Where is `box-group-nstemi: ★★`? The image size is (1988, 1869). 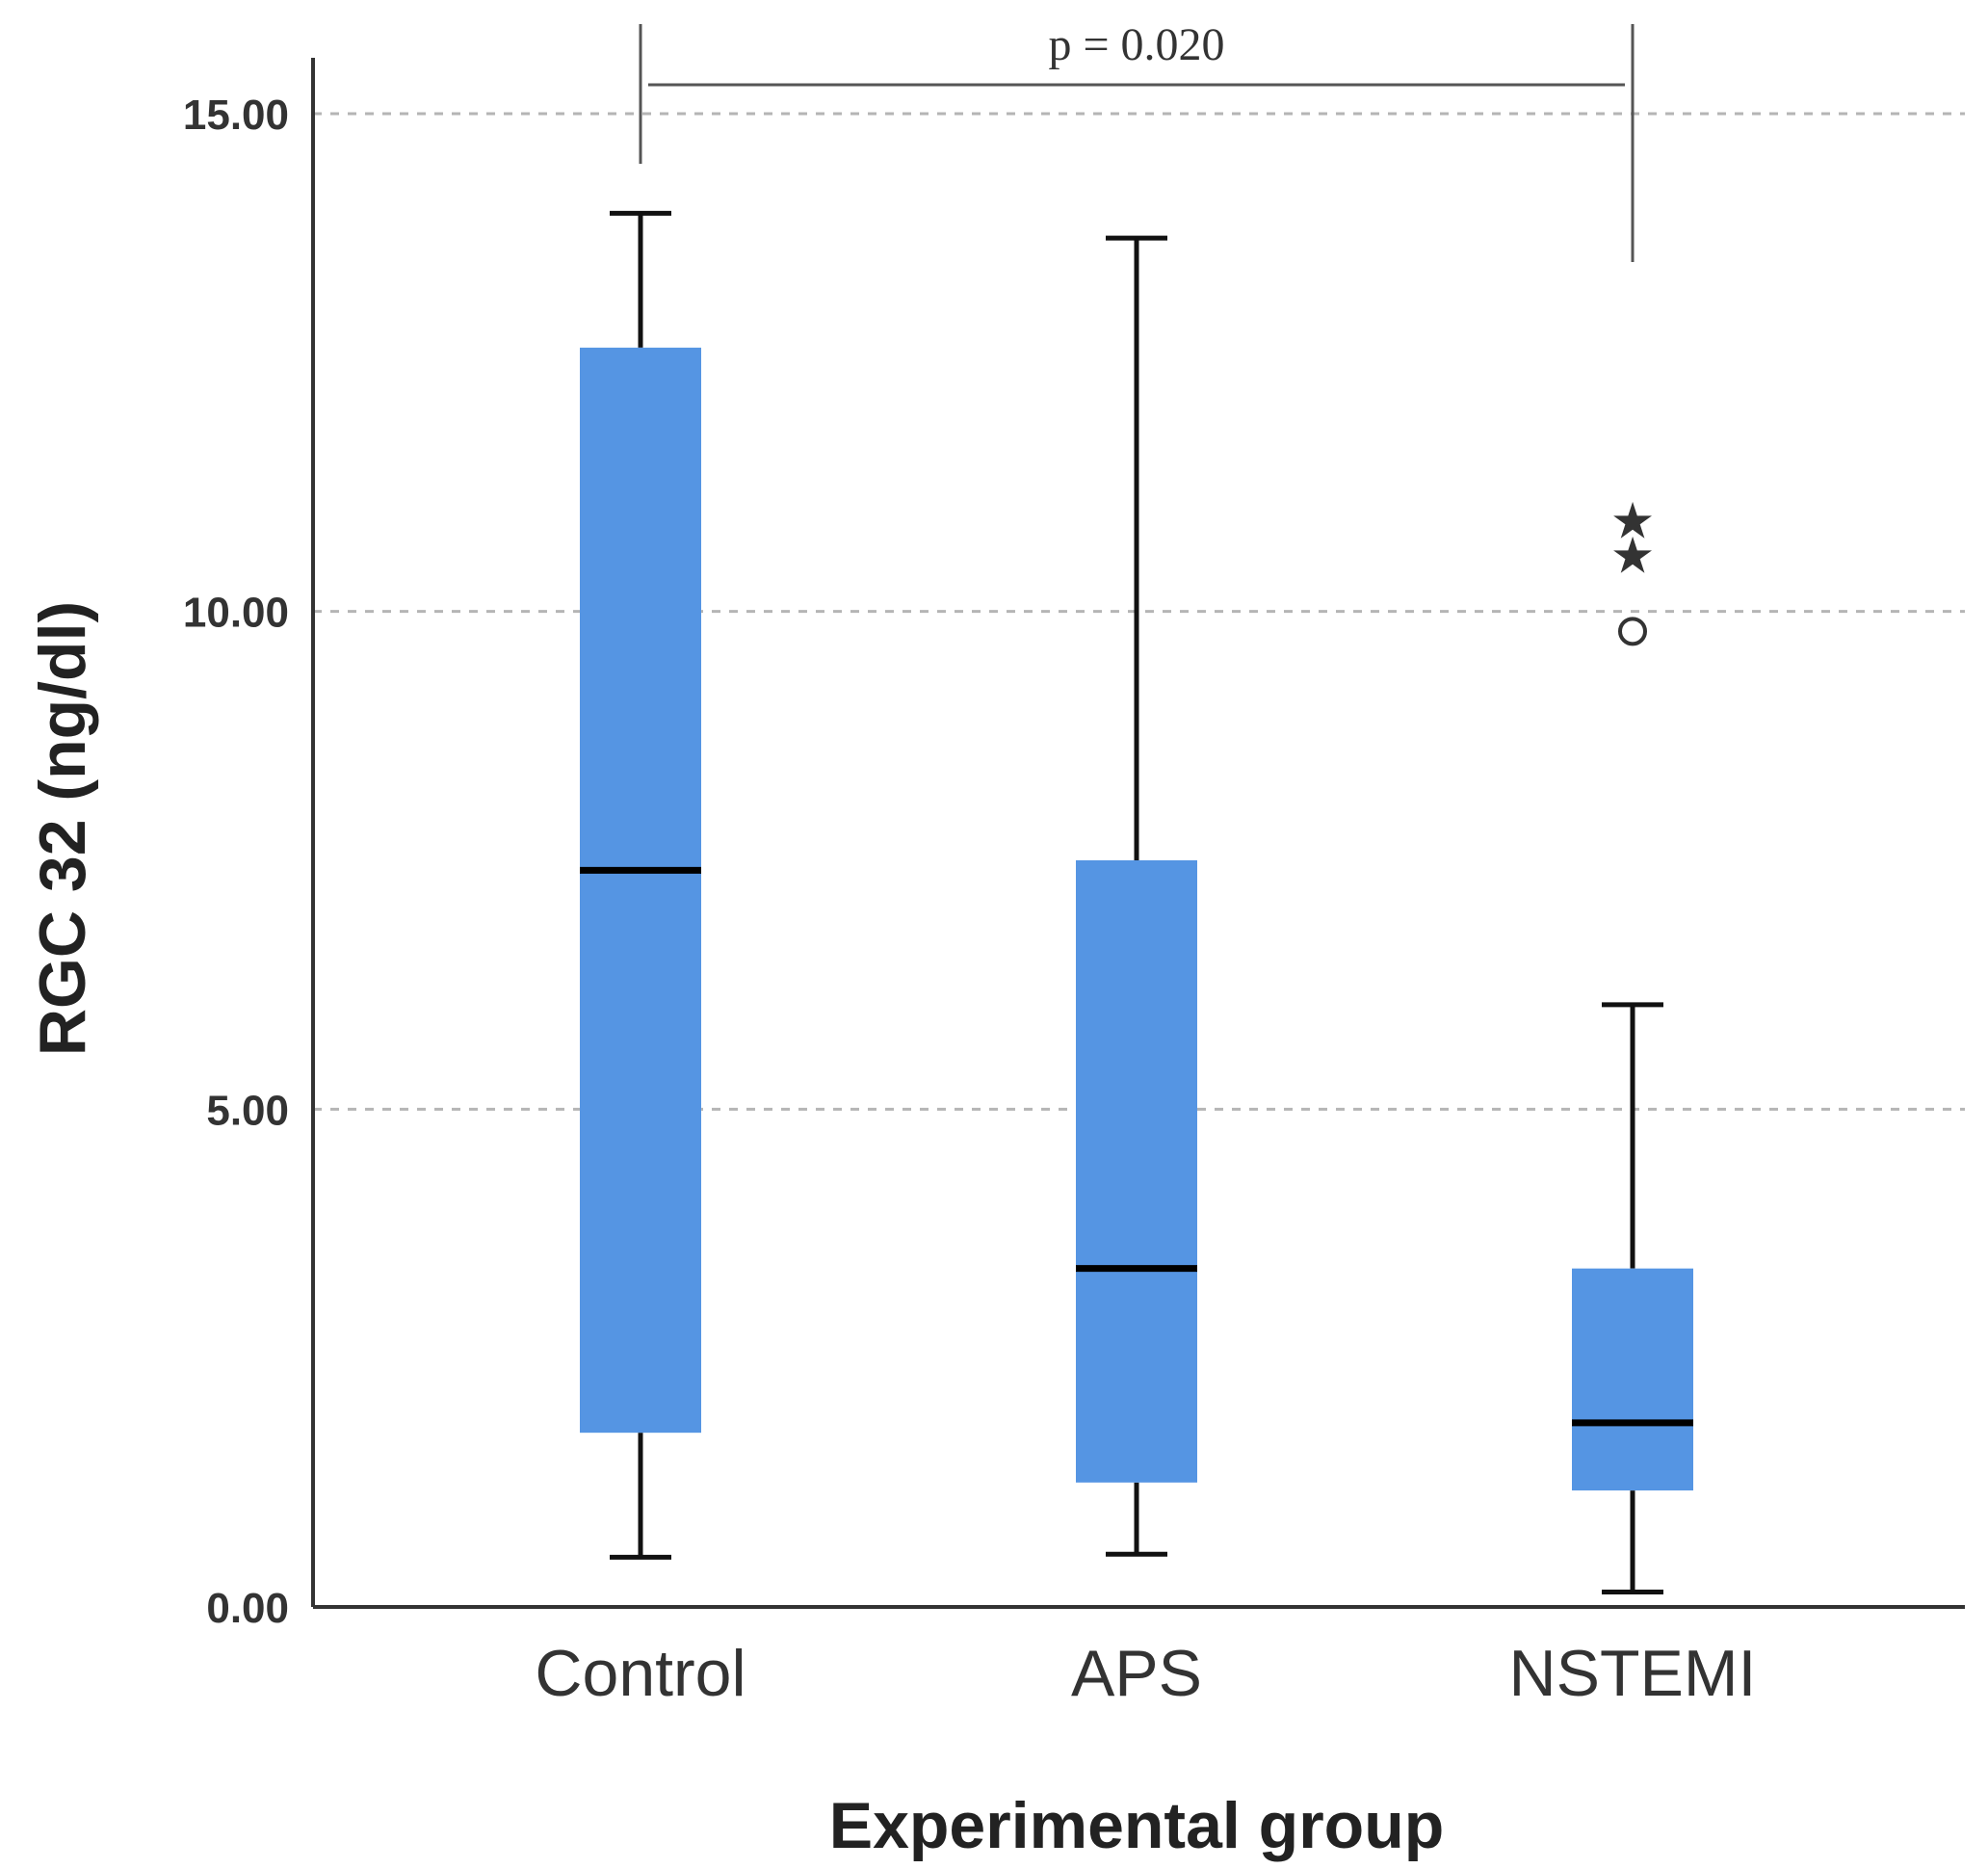
box-group-nstemi: ★★ is located at coordinates (1632, 1044).